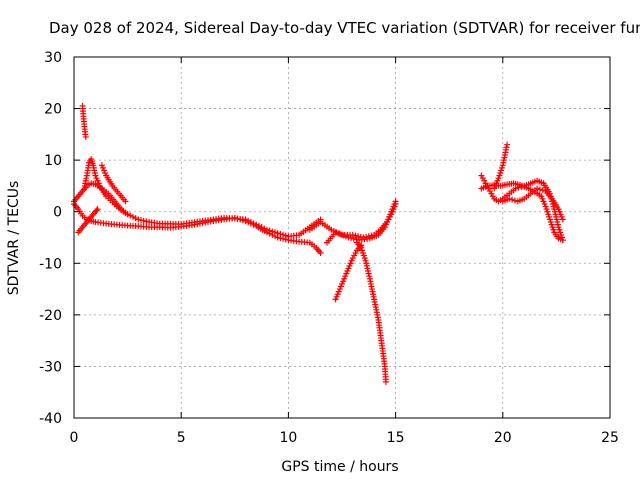 The width and height of the screenshot is (640, 480). Describe the element at coordinates (50, 316) in the screenshot. I see `y-tick-label: -20` at that location.